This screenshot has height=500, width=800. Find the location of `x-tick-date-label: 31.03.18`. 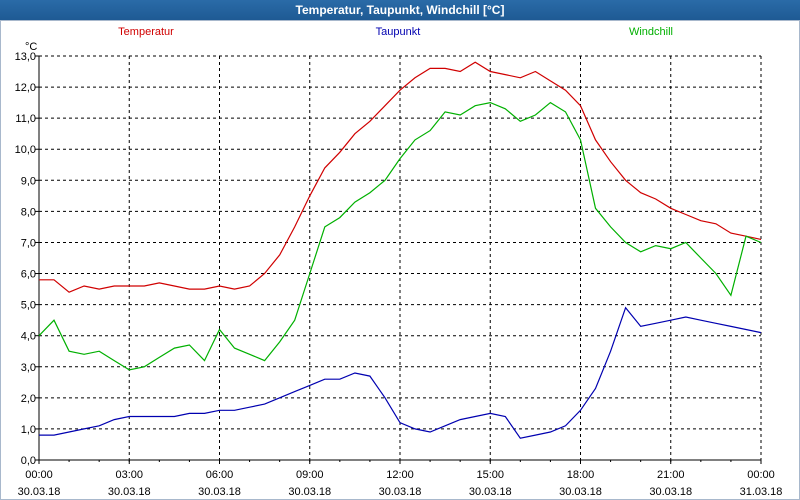

x-tick-date-label: 31.03.18 is located at coordinates (761, 492).